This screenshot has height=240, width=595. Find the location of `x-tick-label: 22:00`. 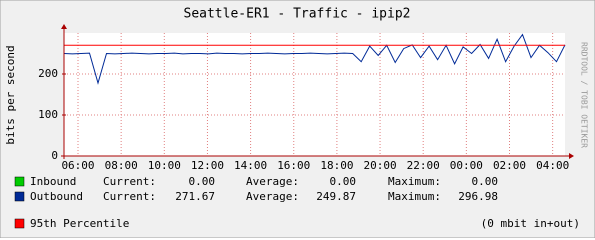

x-tick-label: 22:00 is located at coordinates (423, 165).